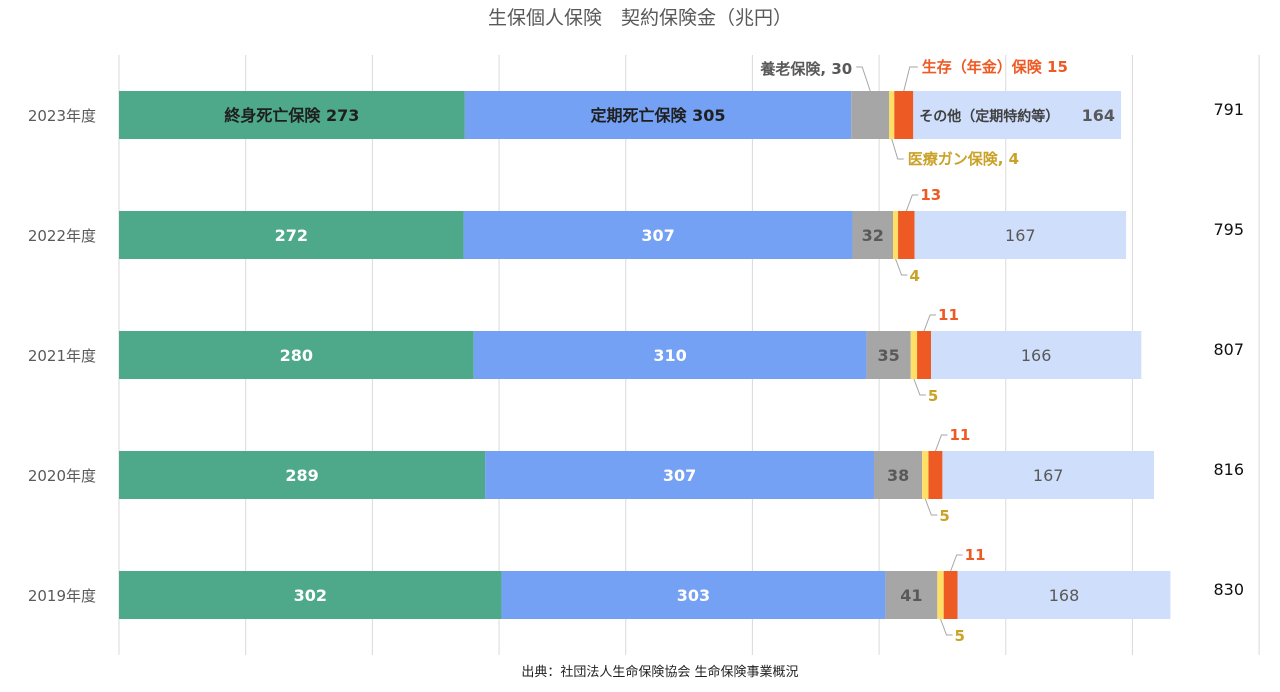 This screenshot has height=692, width=1280. I want to click on total-label: 816, so click(1228, 469).